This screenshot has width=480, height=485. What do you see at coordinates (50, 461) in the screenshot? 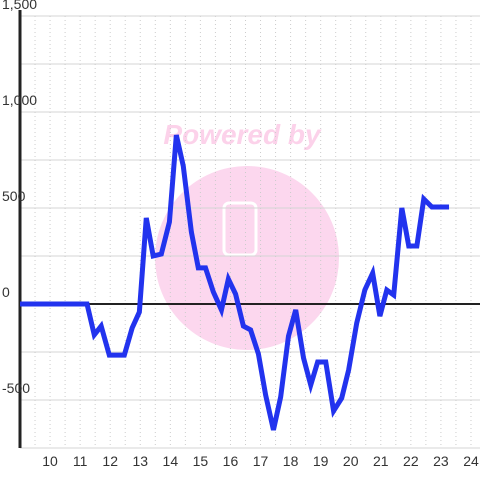
I see `x-tick-label: 10` at bounding box center [50, 461].